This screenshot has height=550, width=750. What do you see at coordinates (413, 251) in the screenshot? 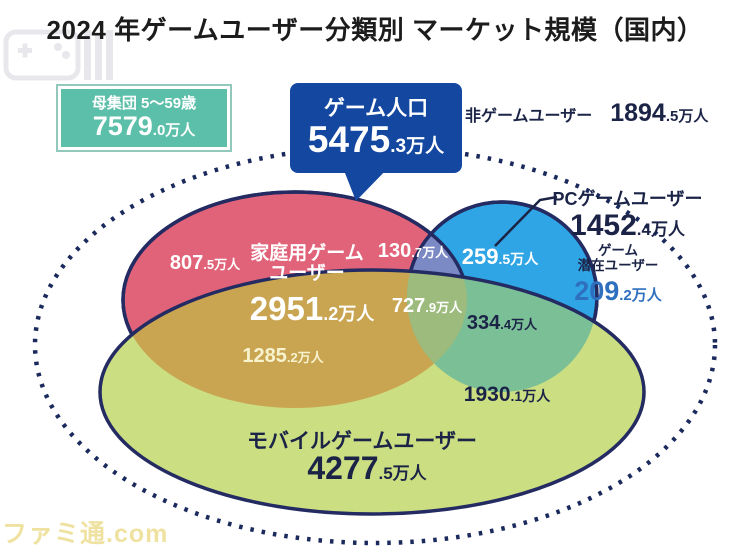
I see `region-console-pc-value: 130.7万人` at bounding box center [413, 251].